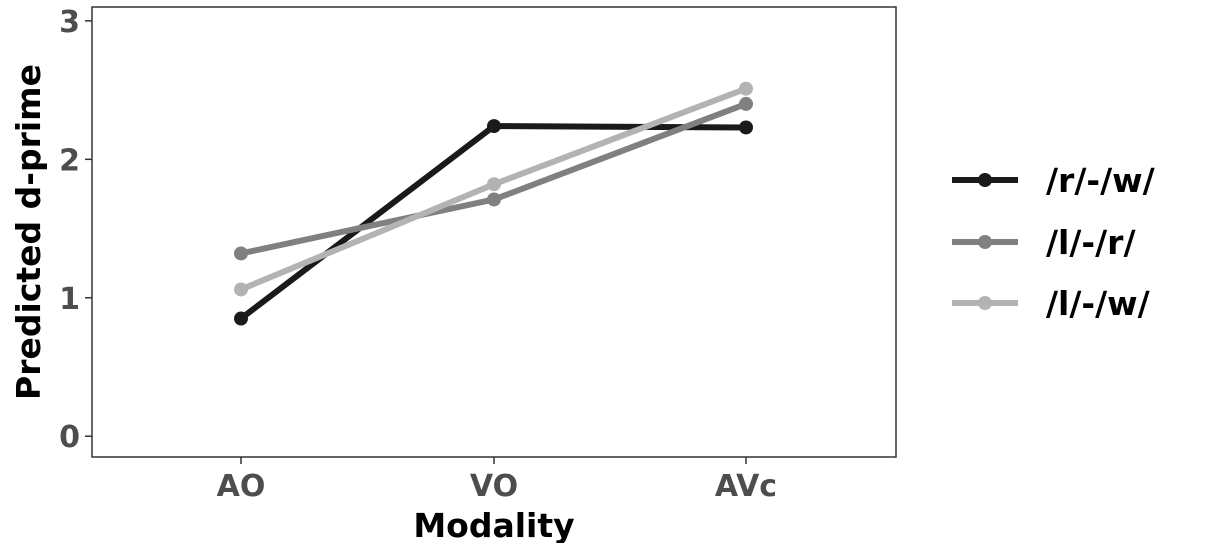 The image size is (1212, 543). What do you see at coordinates (69, 22) in the screenshot?
I see `y-tick-label: 3` at bounding box center [69, 22].